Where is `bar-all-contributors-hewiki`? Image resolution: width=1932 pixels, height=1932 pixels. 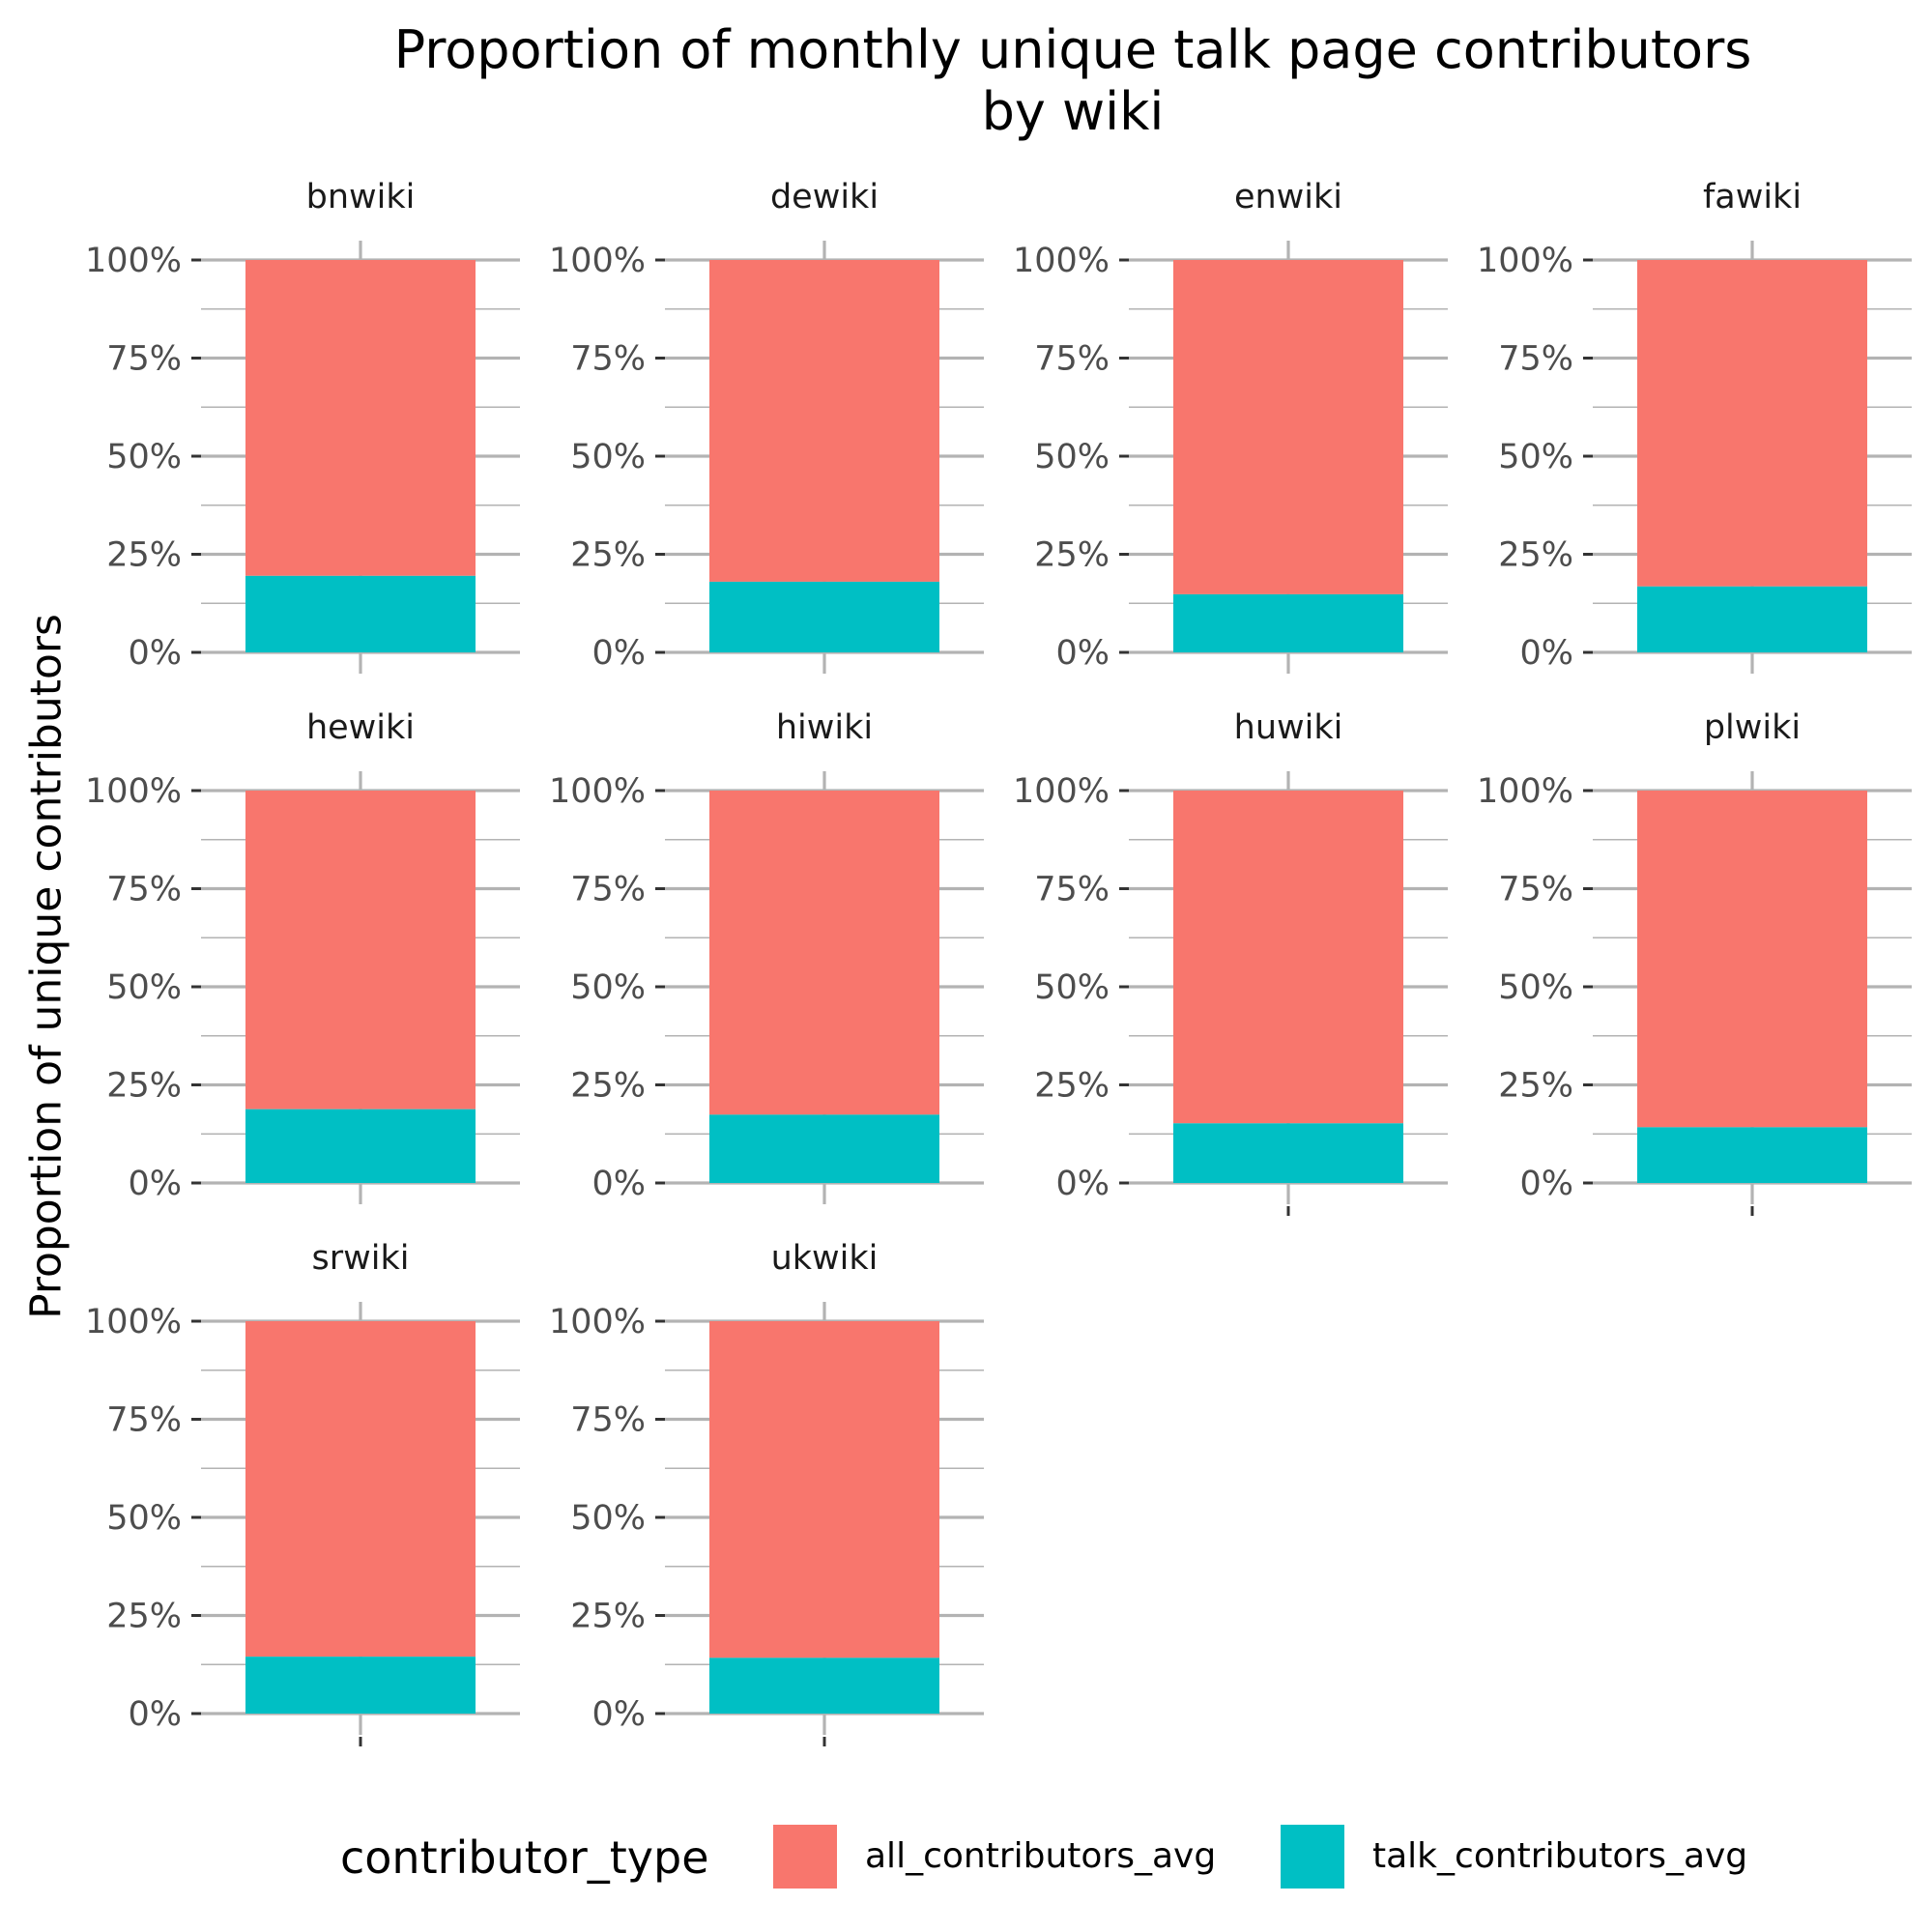 bar-all-contributors-hewiki is located at coordinates (360, 950).